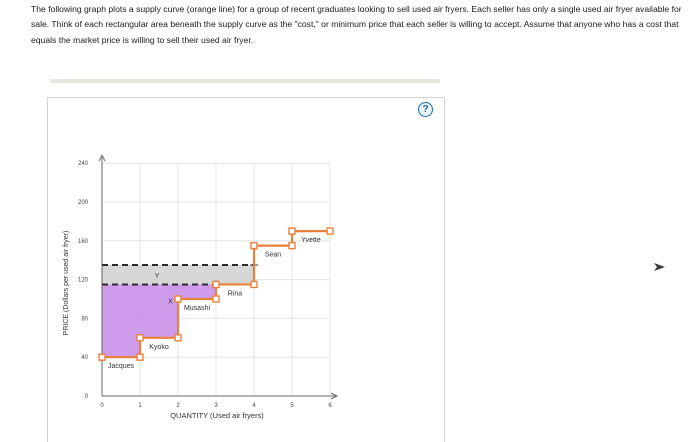  I want to click on help-icon: ?, so click(425, 109).